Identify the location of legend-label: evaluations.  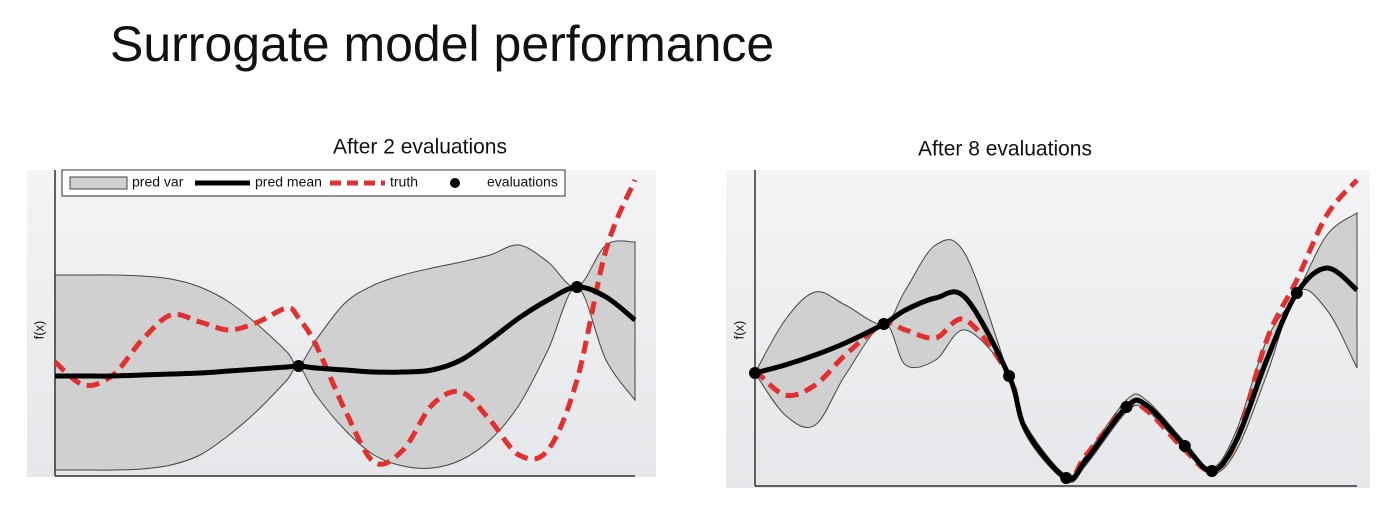
(522, 182).